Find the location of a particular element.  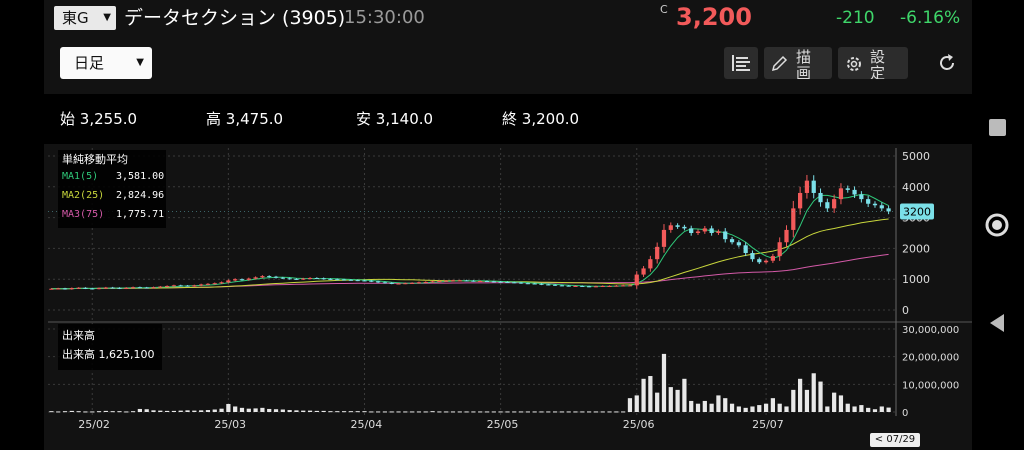

price-tick-label: 1000 is located at coordinates (916, 279).